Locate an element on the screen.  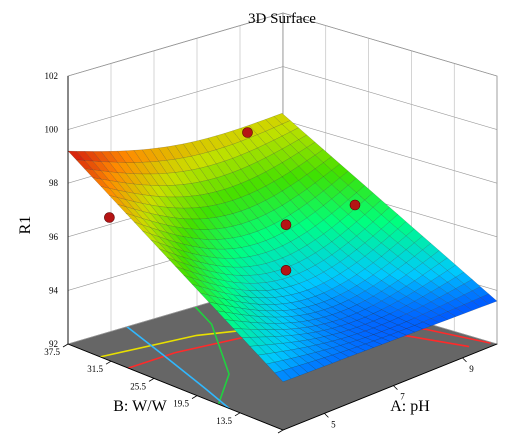
z-tick-label: 98 is located at coordinates (54, 183).